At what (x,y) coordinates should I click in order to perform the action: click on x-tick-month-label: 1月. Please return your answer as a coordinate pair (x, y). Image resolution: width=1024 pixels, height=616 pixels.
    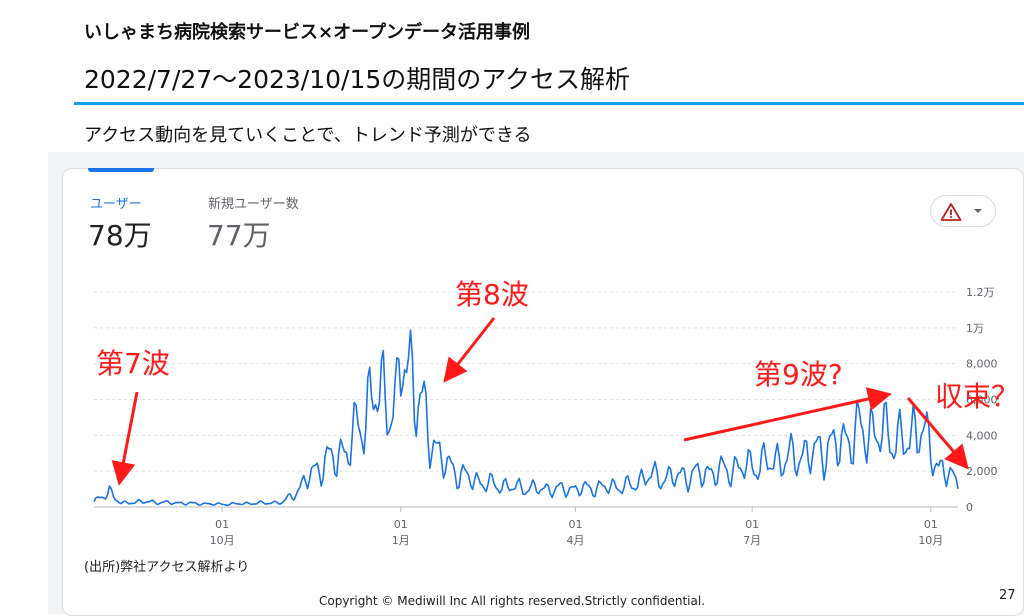
    Looking at the image, I should click on (401, 540).